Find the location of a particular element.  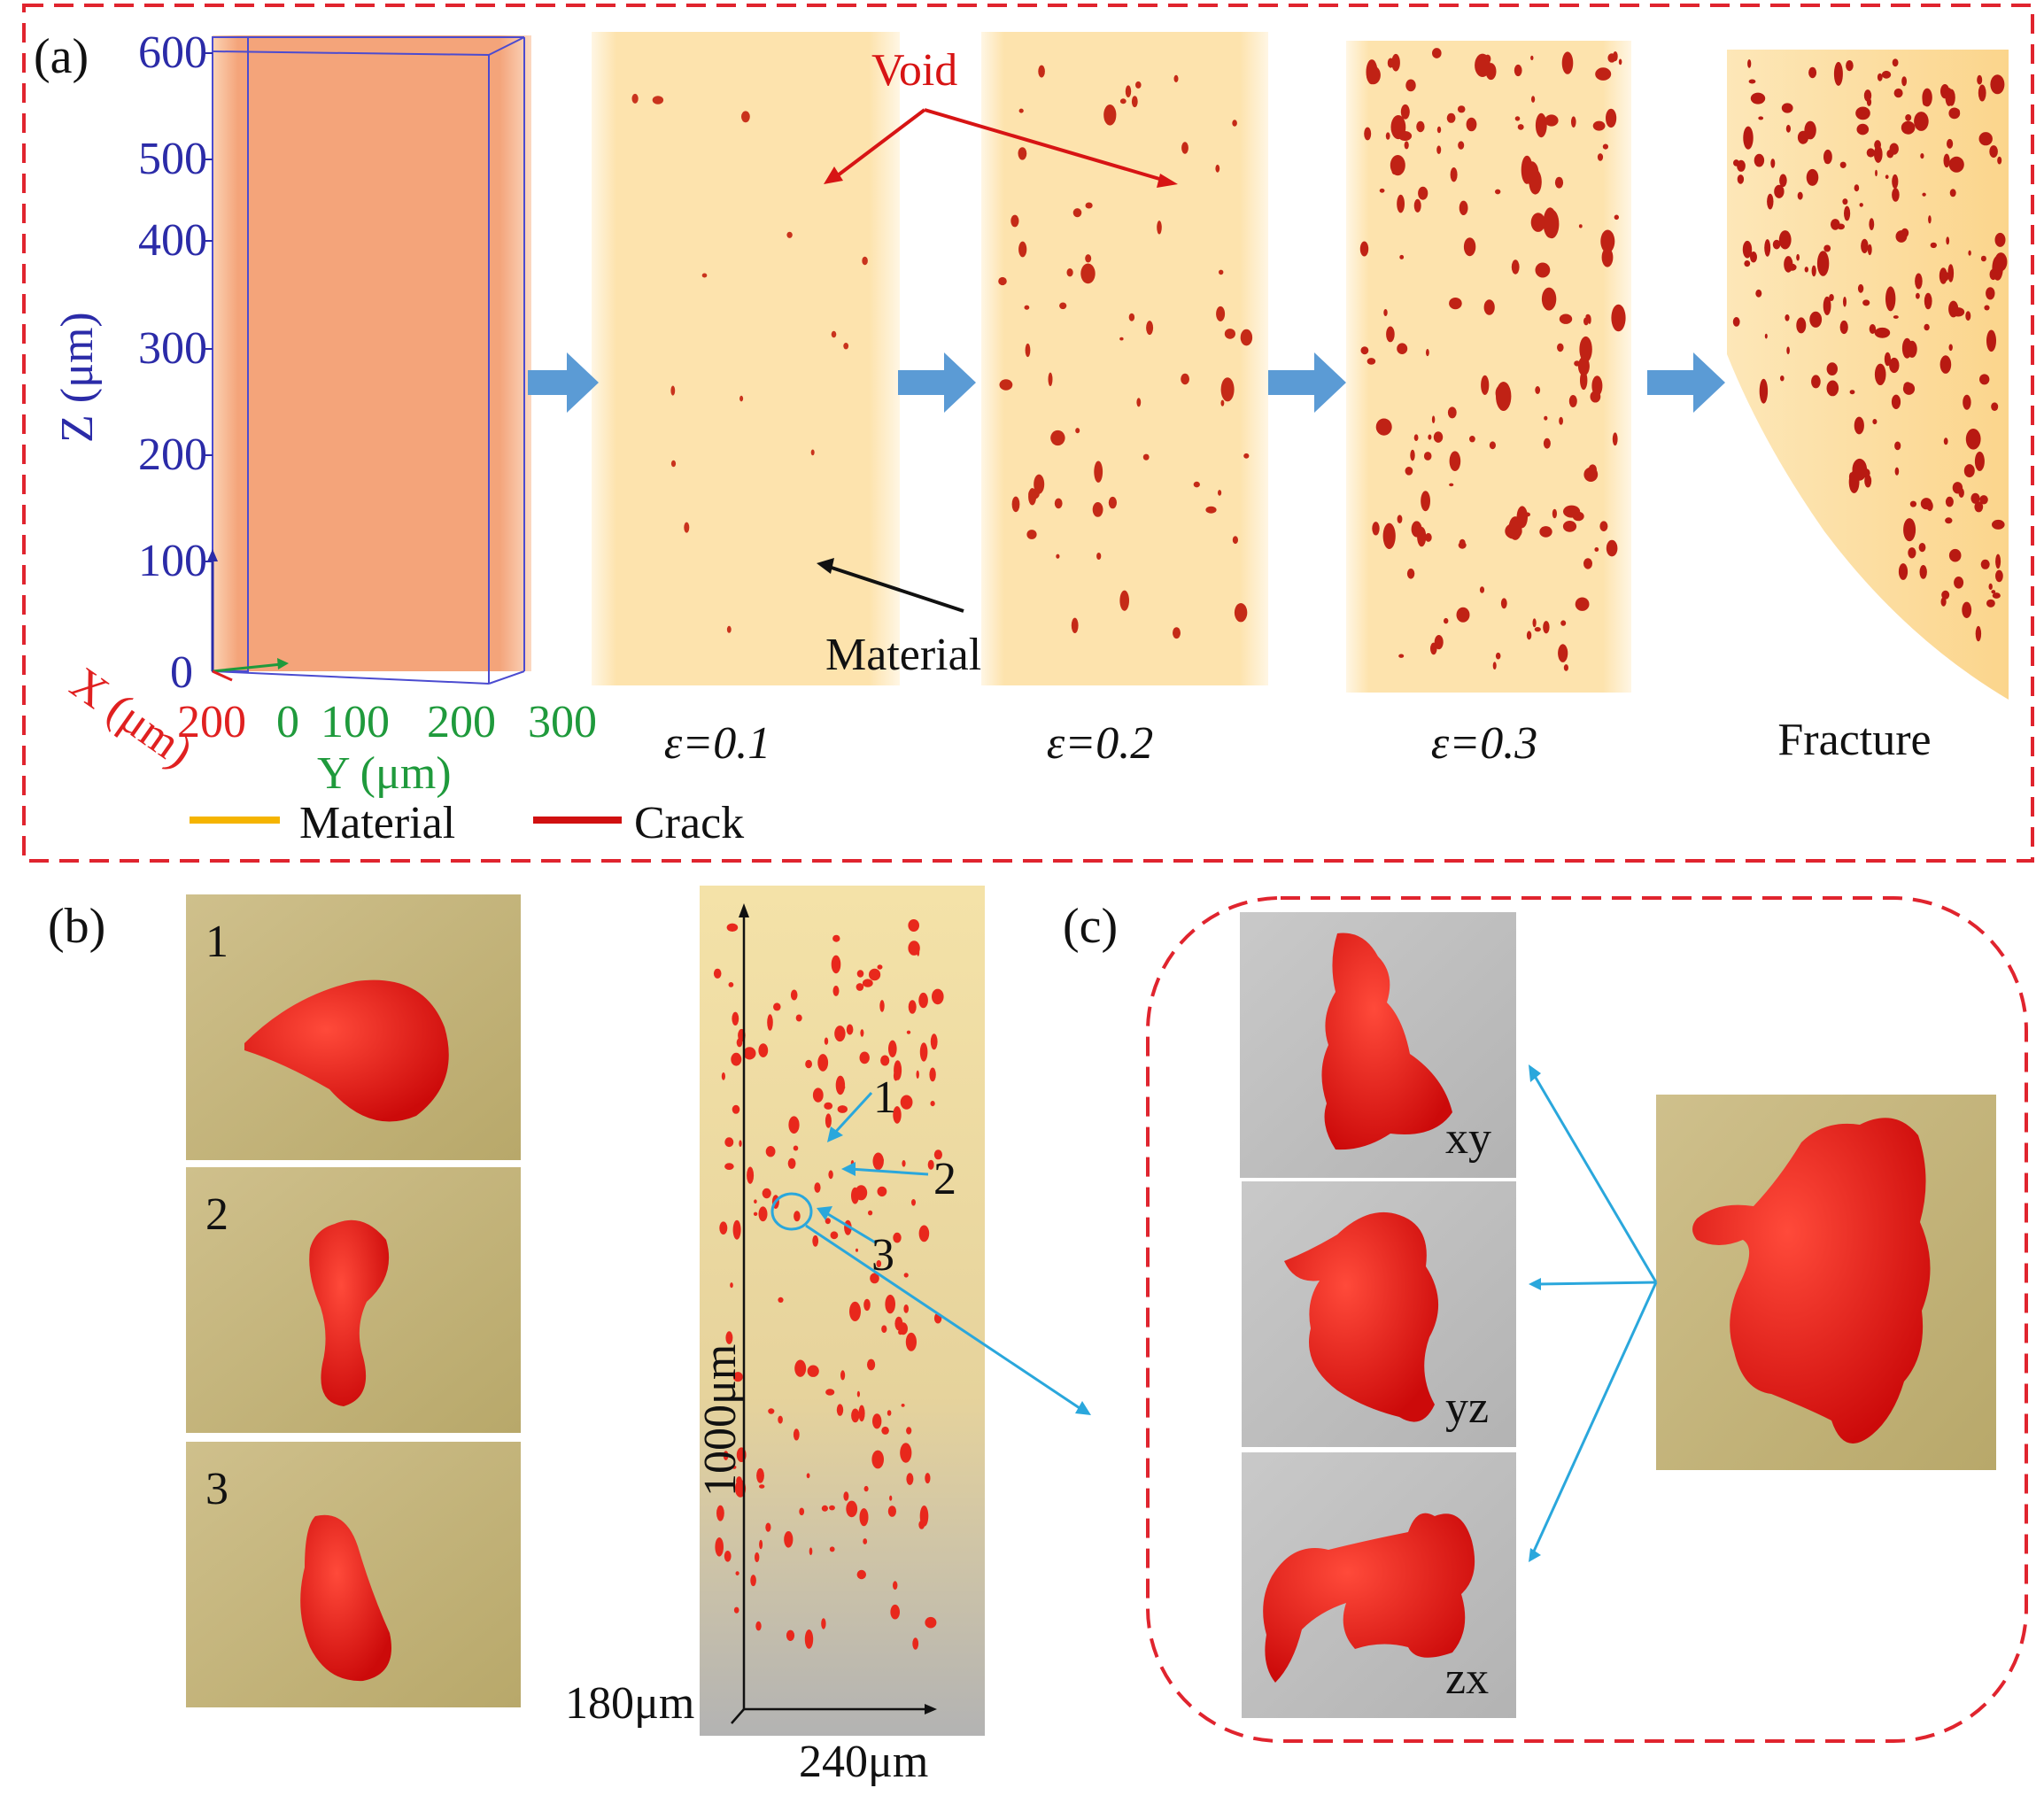

z-tick: 100 is located at coordinates (172, 561).